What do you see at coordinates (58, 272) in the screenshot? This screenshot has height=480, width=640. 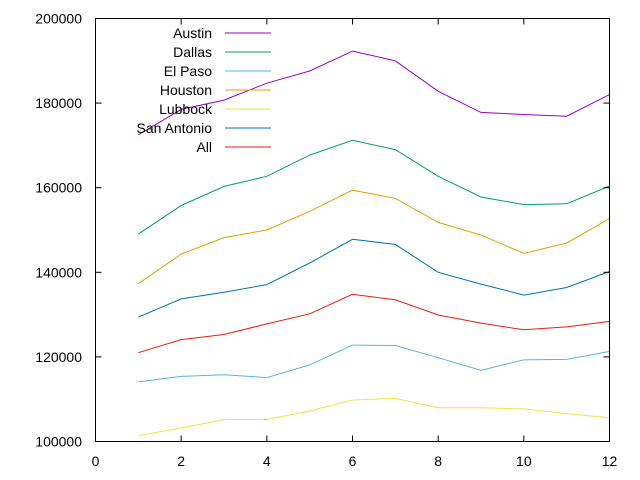 I see `y-tick-label: 140000` at bounding box center [58, 272].